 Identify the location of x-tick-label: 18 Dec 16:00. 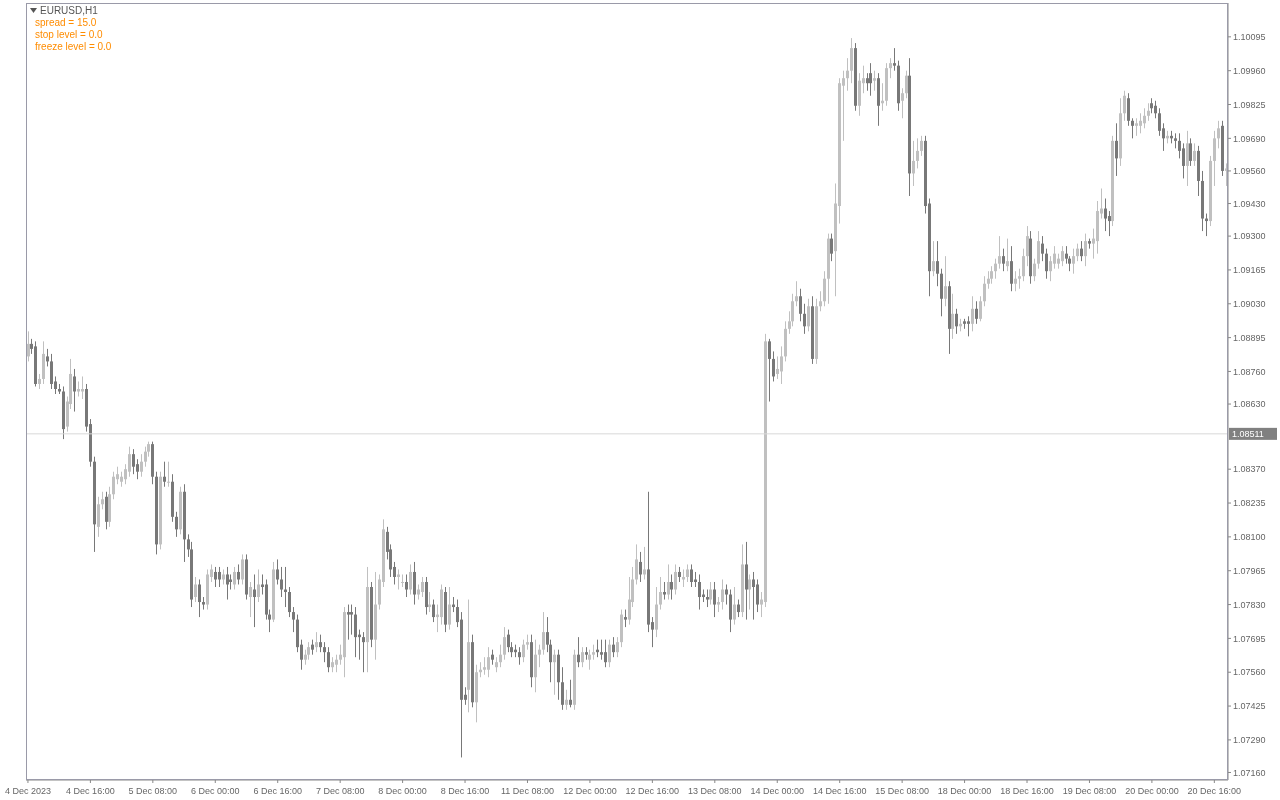
(1027, 791).